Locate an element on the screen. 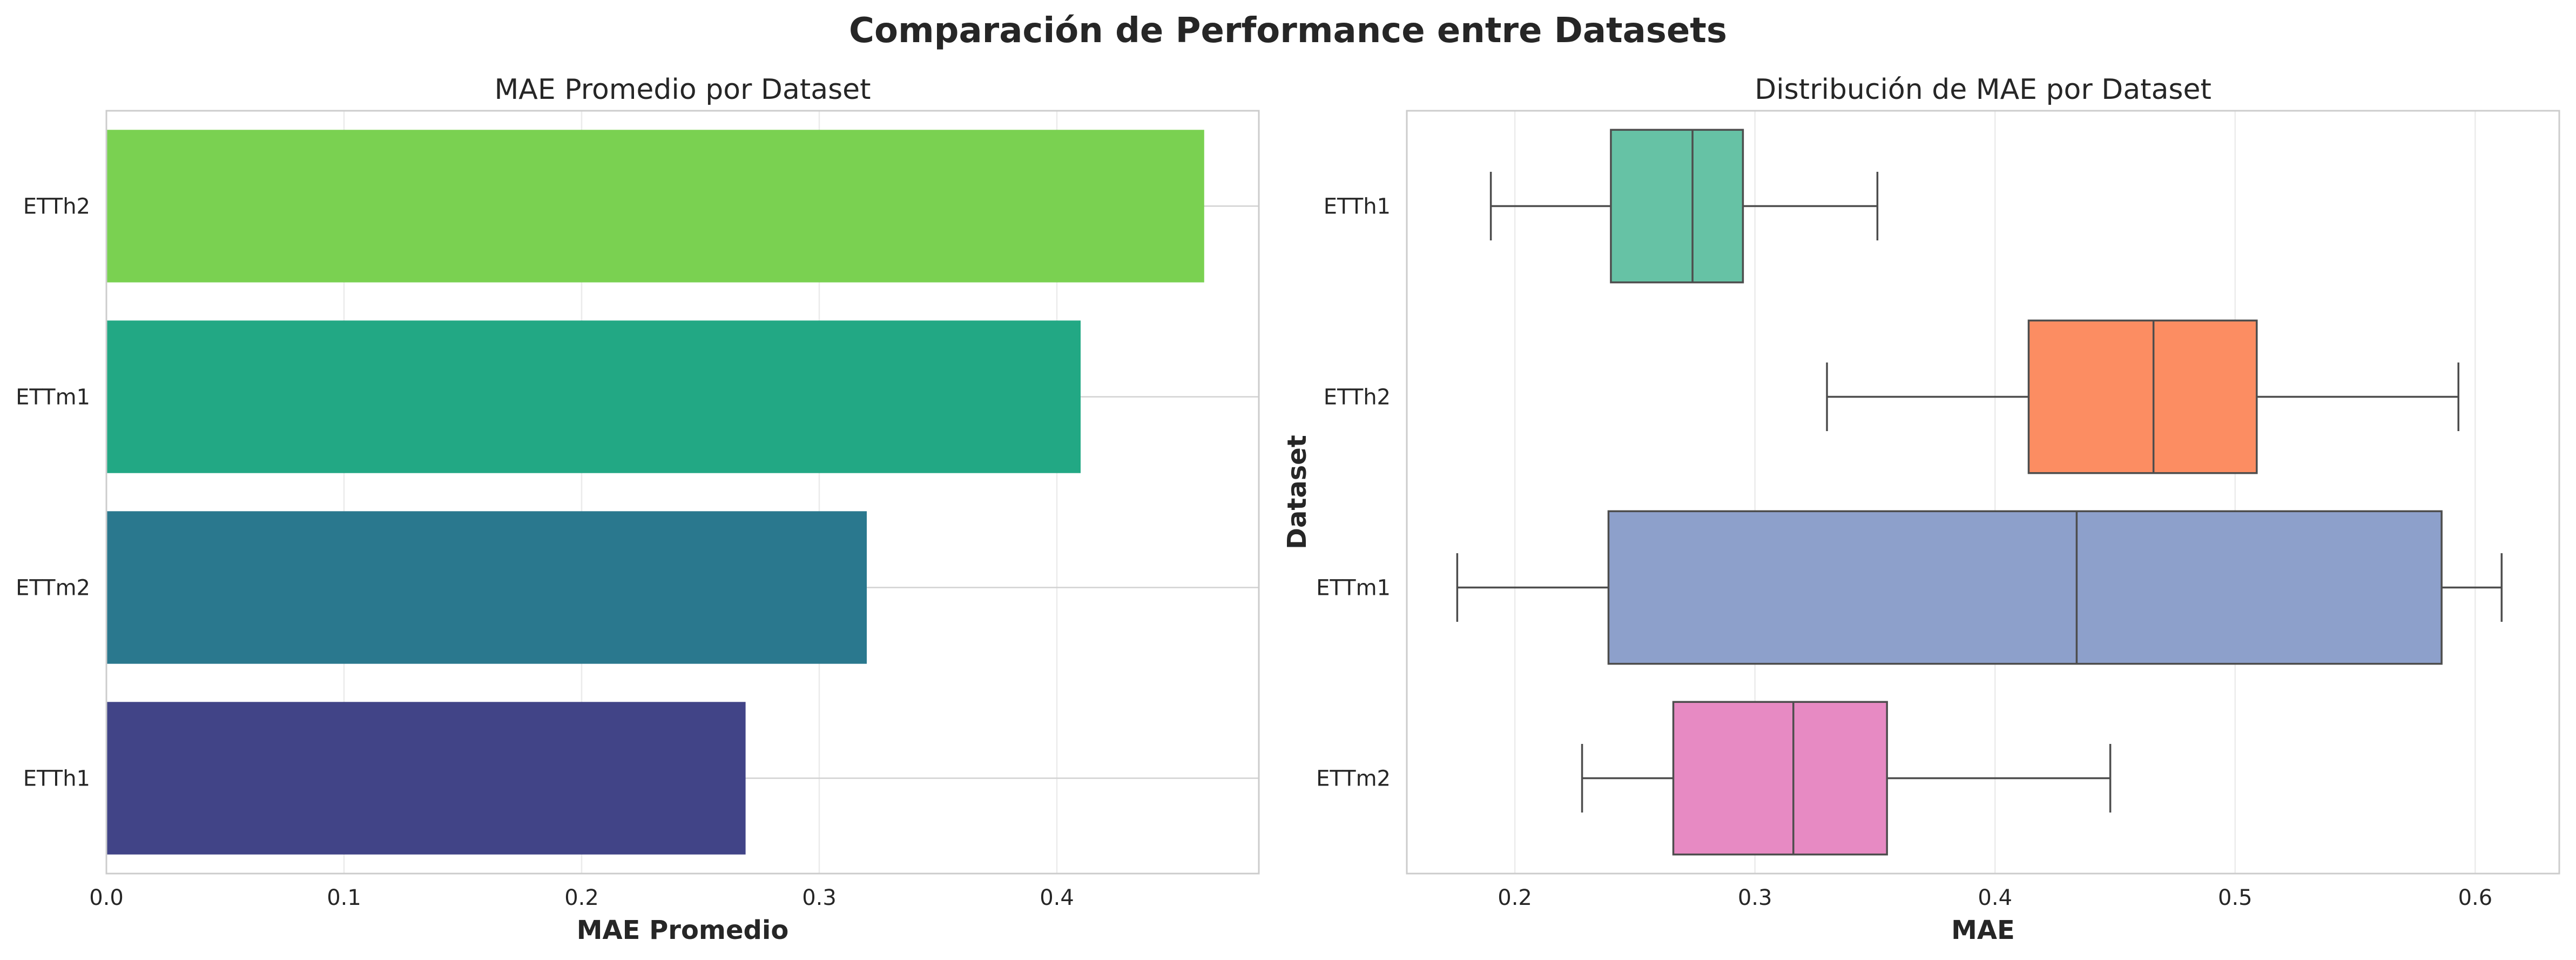  x-tick-label: 0.6 is located at coordinates (2475, 897).